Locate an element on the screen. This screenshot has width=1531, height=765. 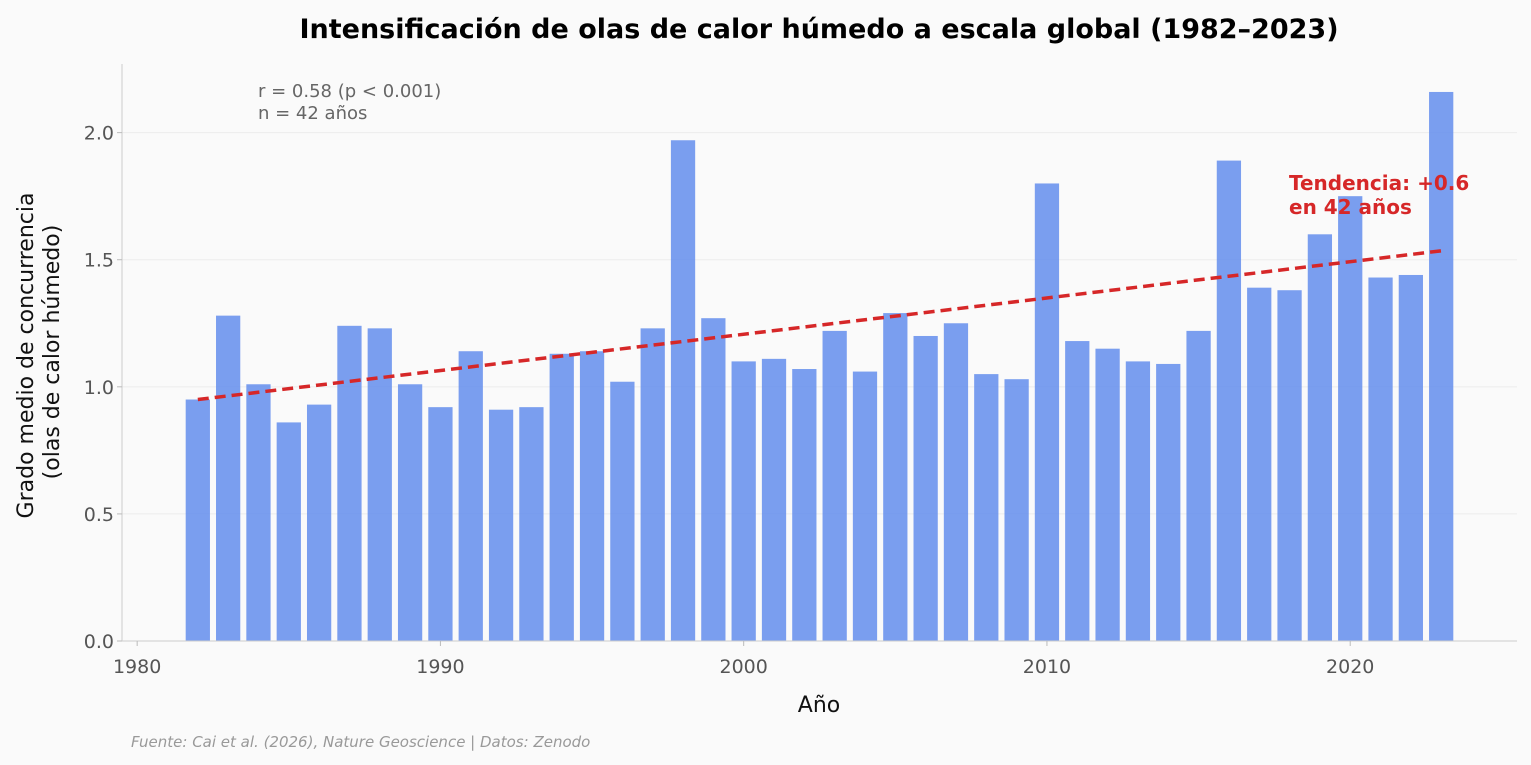
stats-r-annotation: r = 0.58 (p < 0.001) is located at coordinates (349, 91).